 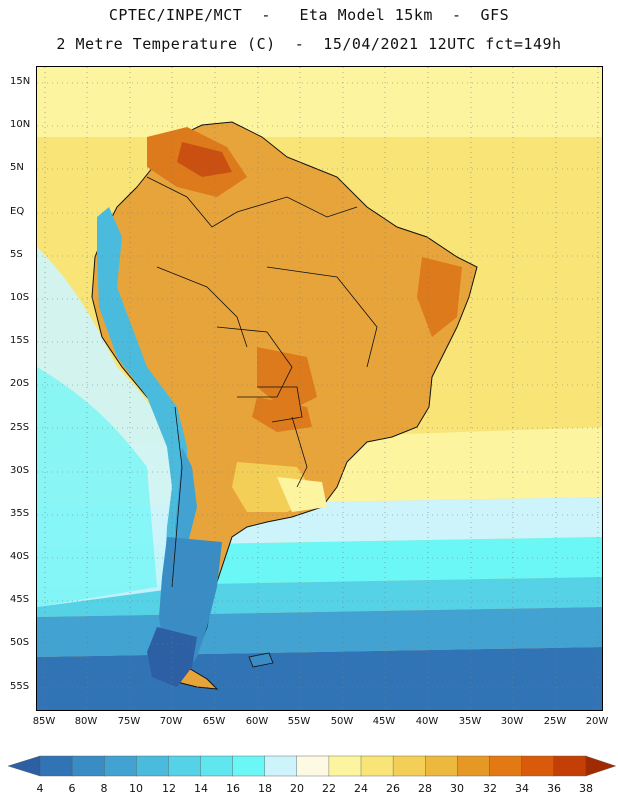 I want to click on colorbar-tick-label: 6, so click(x=72, y=788).